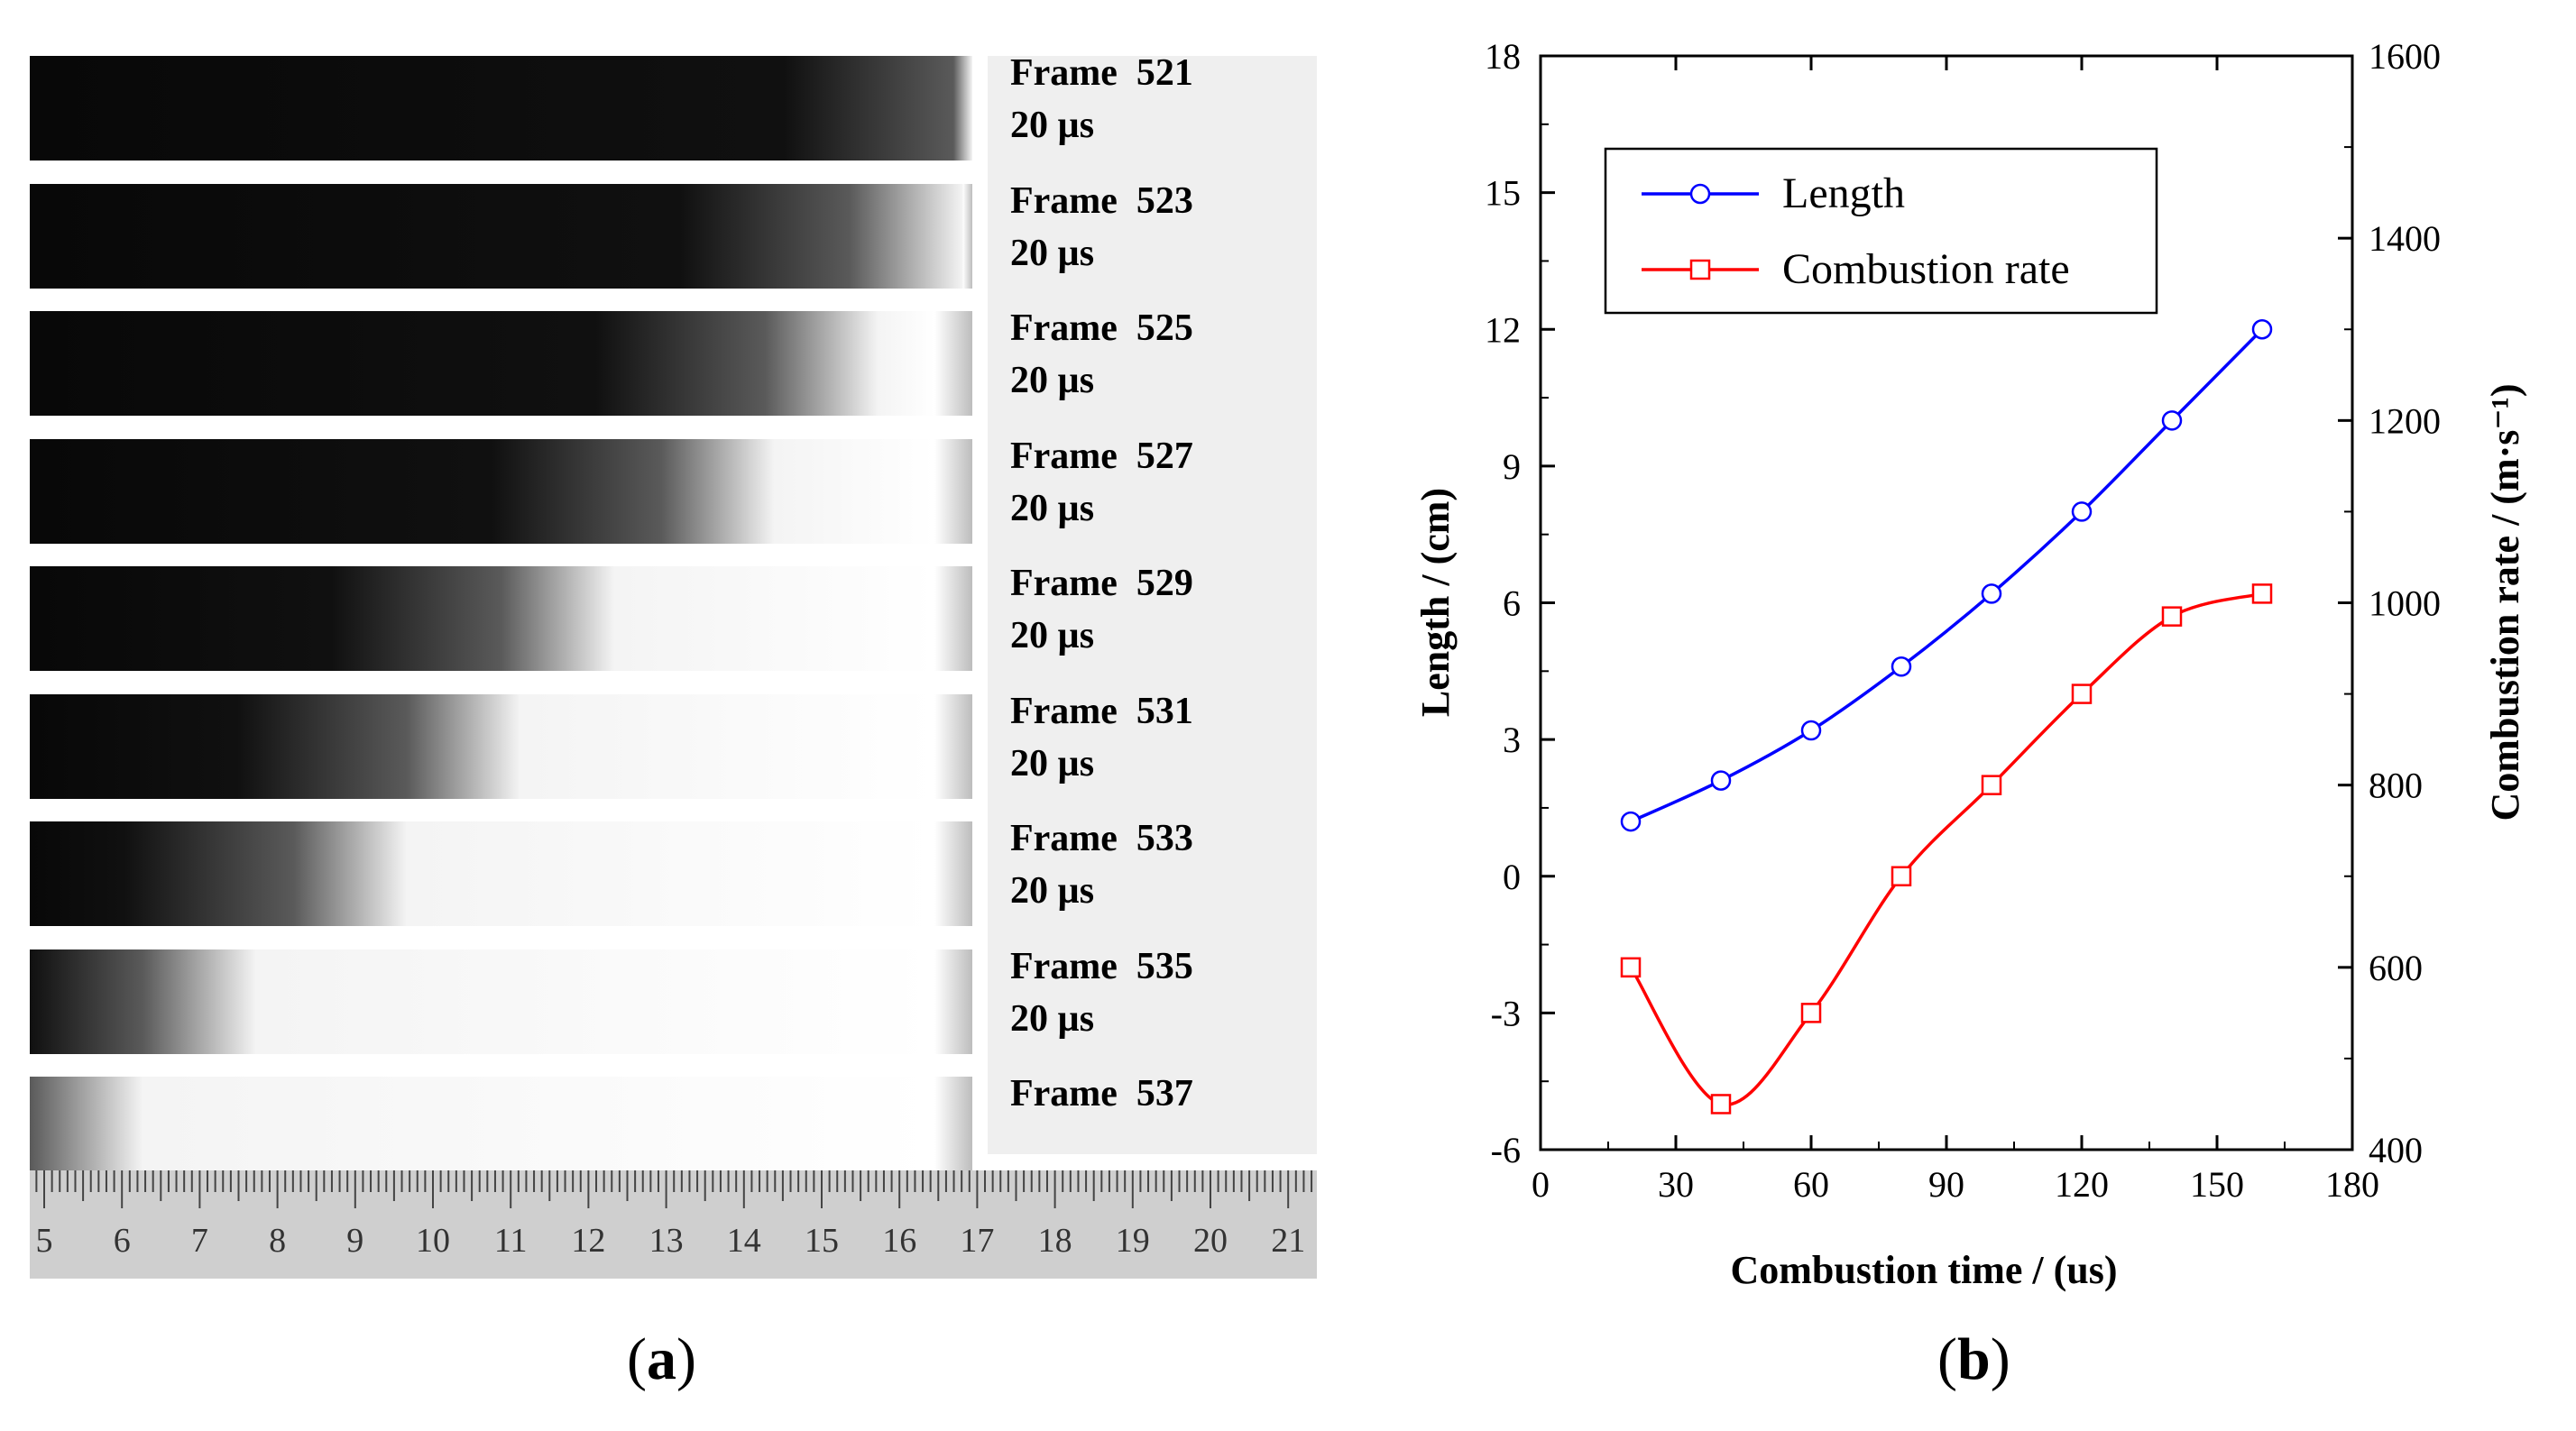 The width and height of the screenshot is (2576, 1431). Describe the element at coordinates (1676, 1184) in the screenshot. I see `x-tick-label: 30` at that location.